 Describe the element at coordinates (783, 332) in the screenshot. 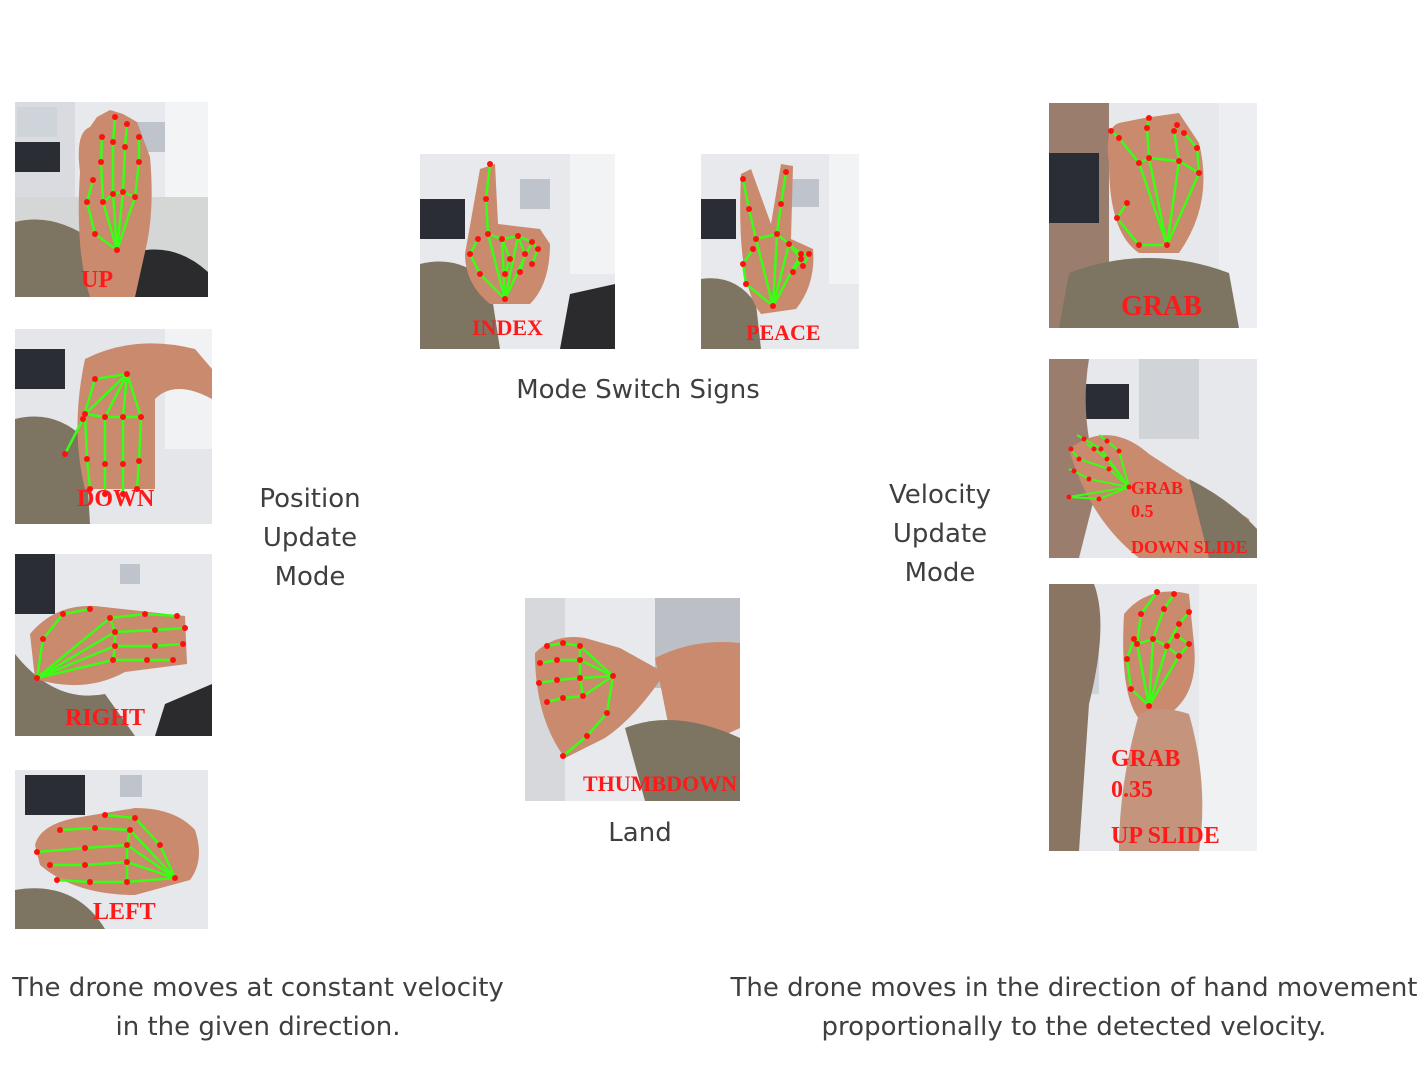

I see `gesture-peace-label: PEACE` at that location.